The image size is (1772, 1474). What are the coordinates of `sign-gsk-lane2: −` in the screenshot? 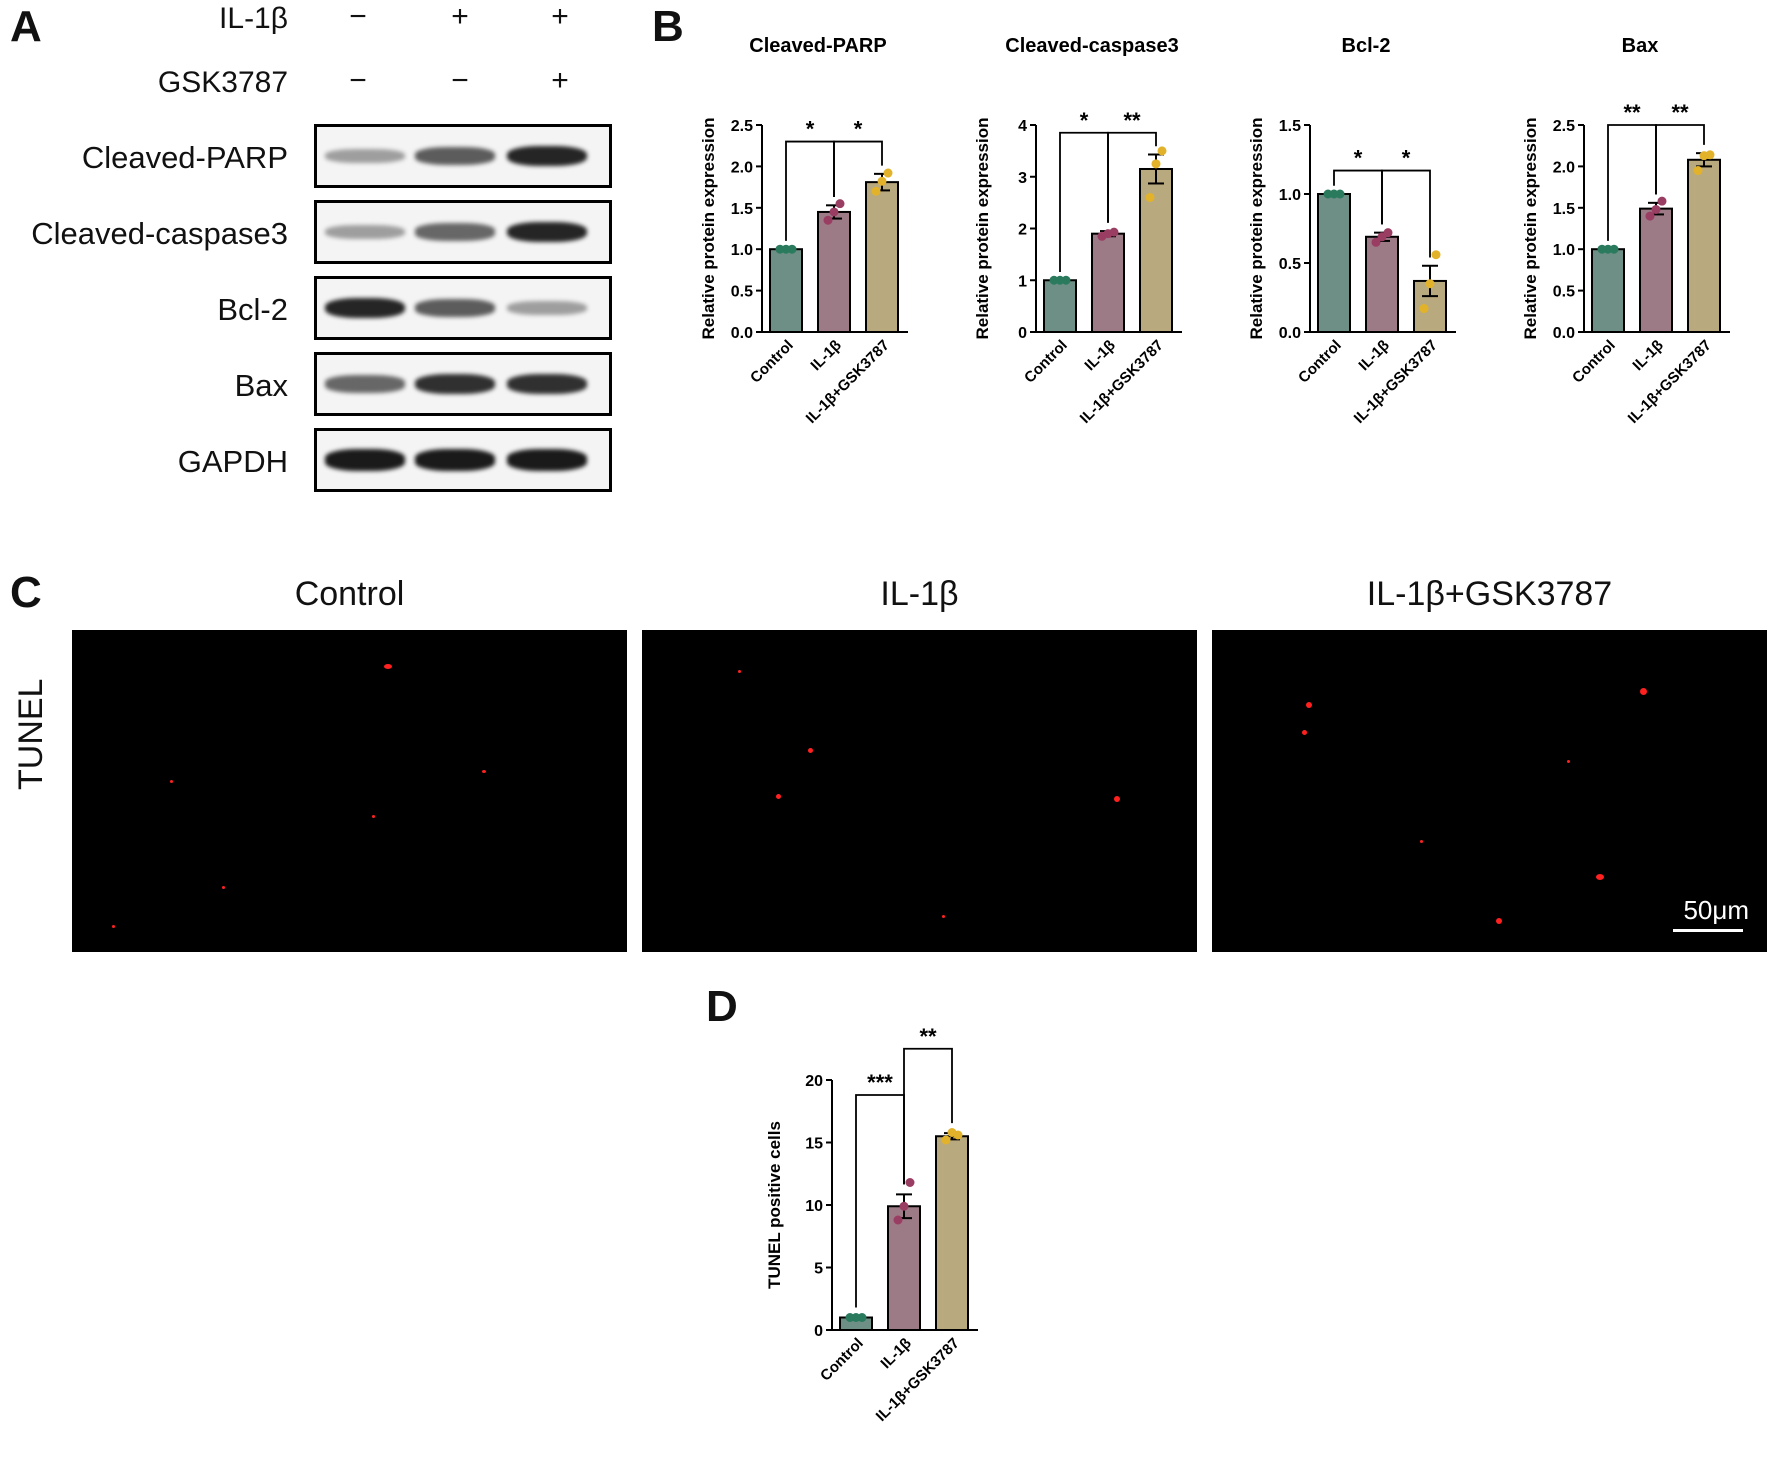 It's located at (460, 80).